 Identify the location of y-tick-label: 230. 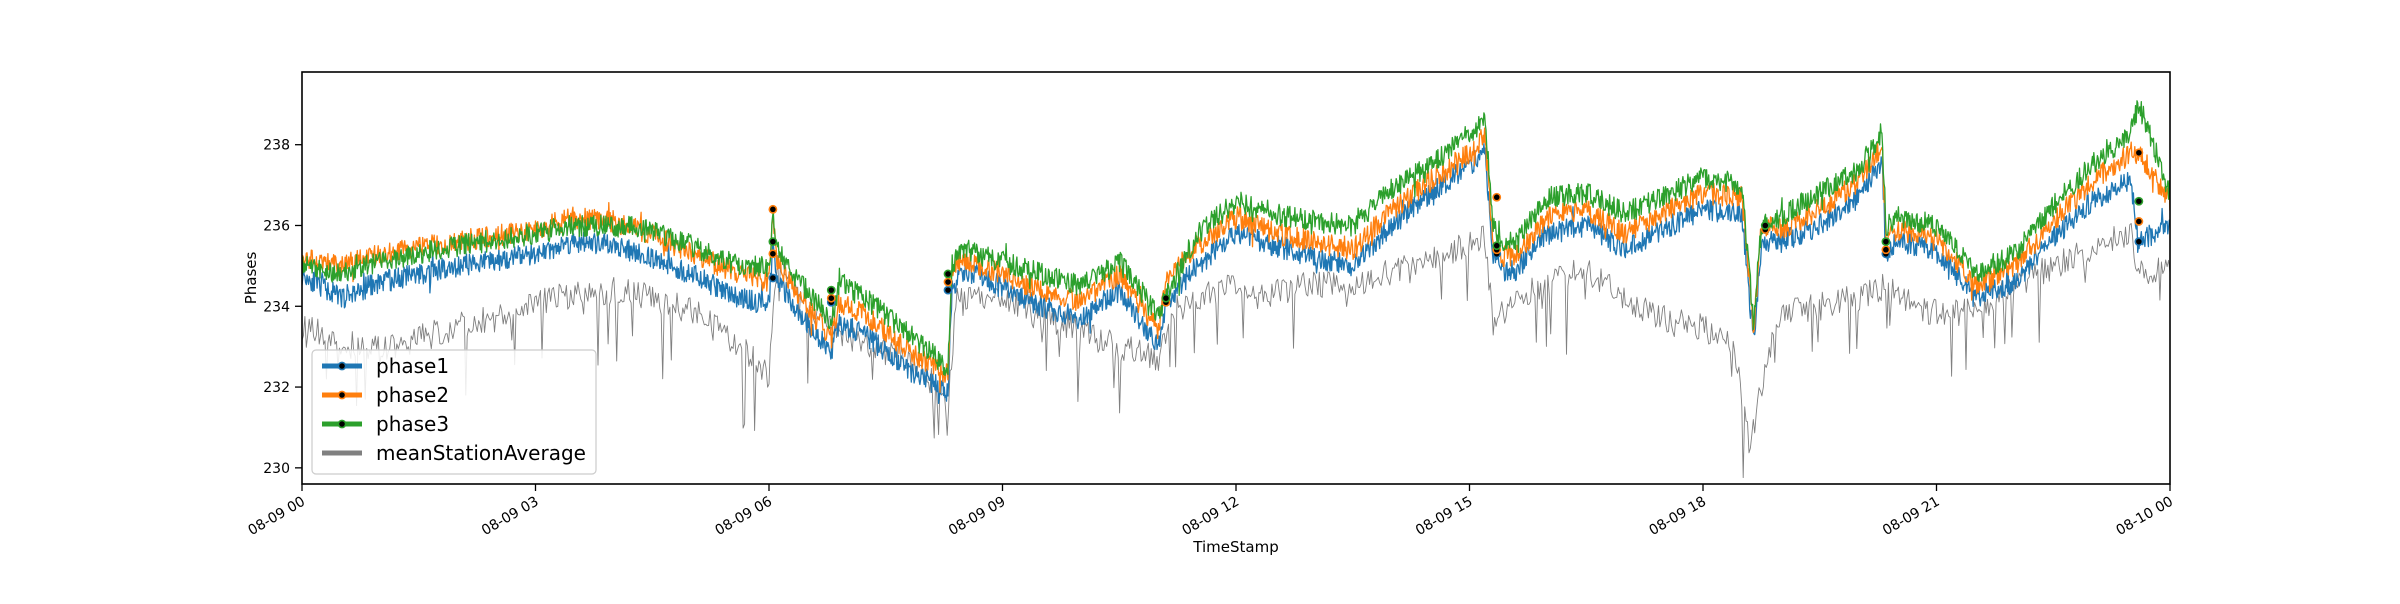
(276, 469).